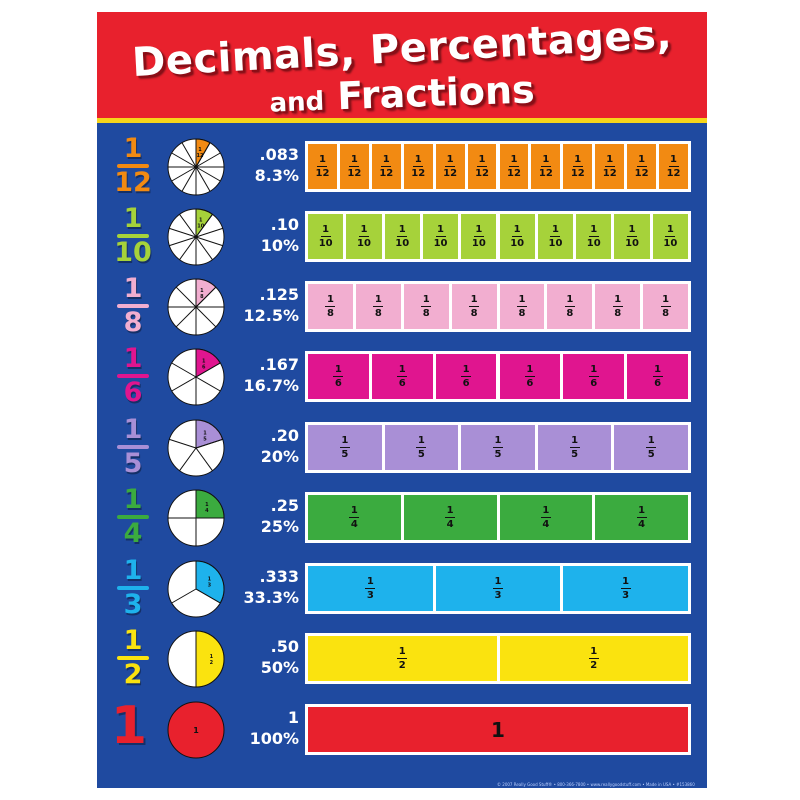  What do you see at coordinates (284, 646) in the screenshot?
I see `decimal-value: .50` at bounding box center [284, 646].